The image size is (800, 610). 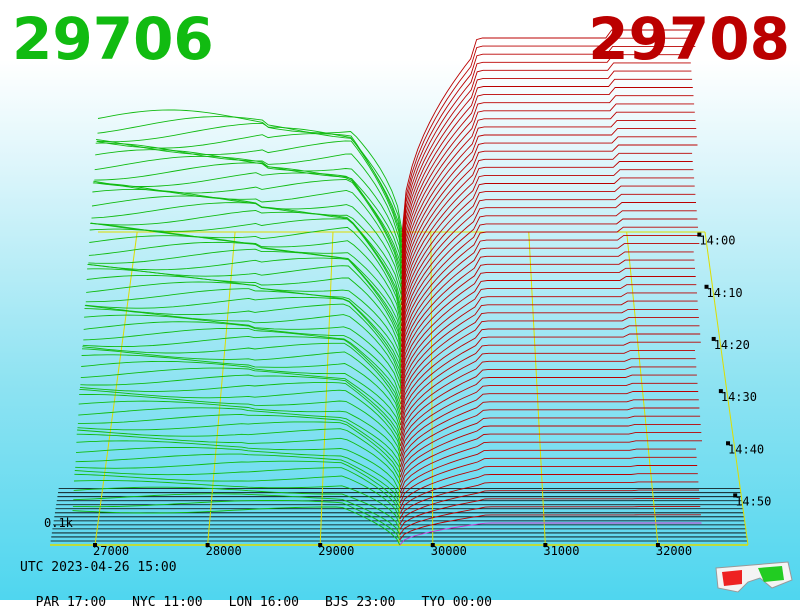 What do you see at coordinates (717, 241) in the screenshot?
I see `time-tick-label: 14:00` at bounding box center [717, 241].